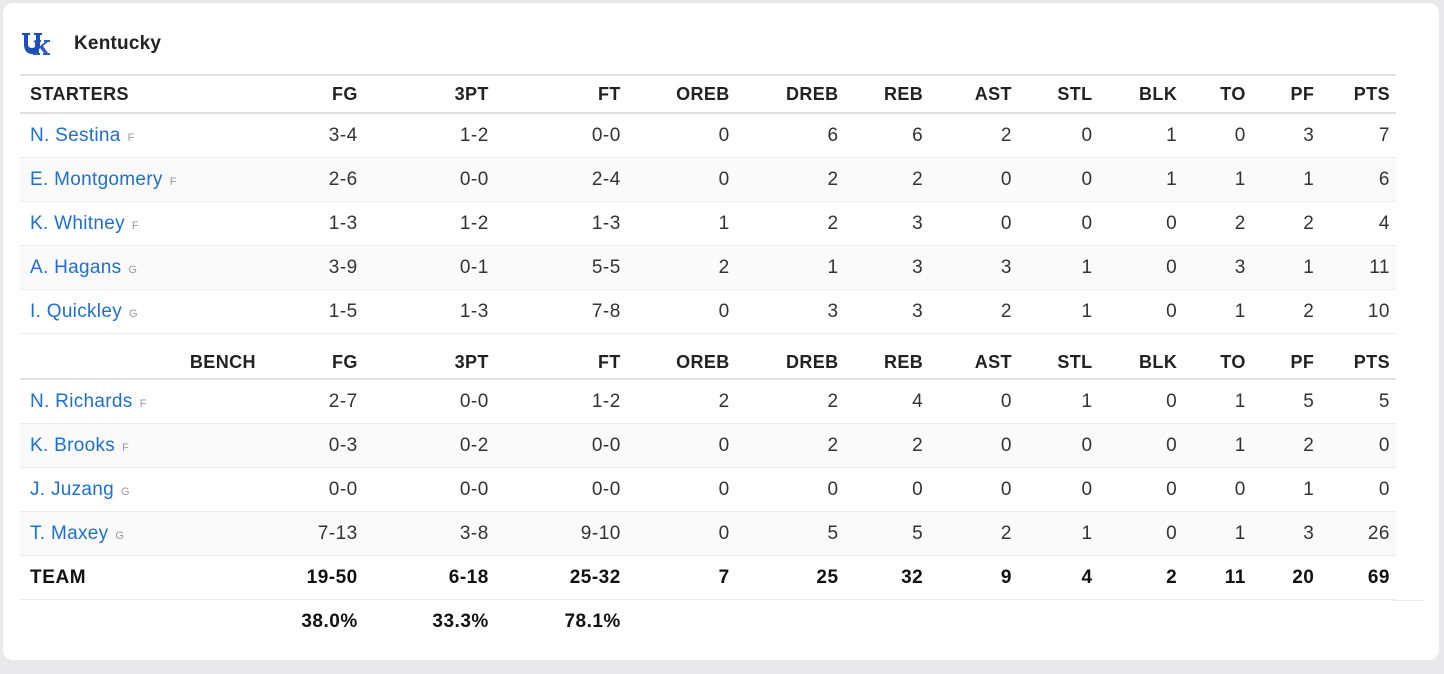 The width and height of the screenshot is (1444, 674). Describe the element at coordinates (312, 311) in the screenshot. I see `stat-cell-fg: 1-5` at that location.